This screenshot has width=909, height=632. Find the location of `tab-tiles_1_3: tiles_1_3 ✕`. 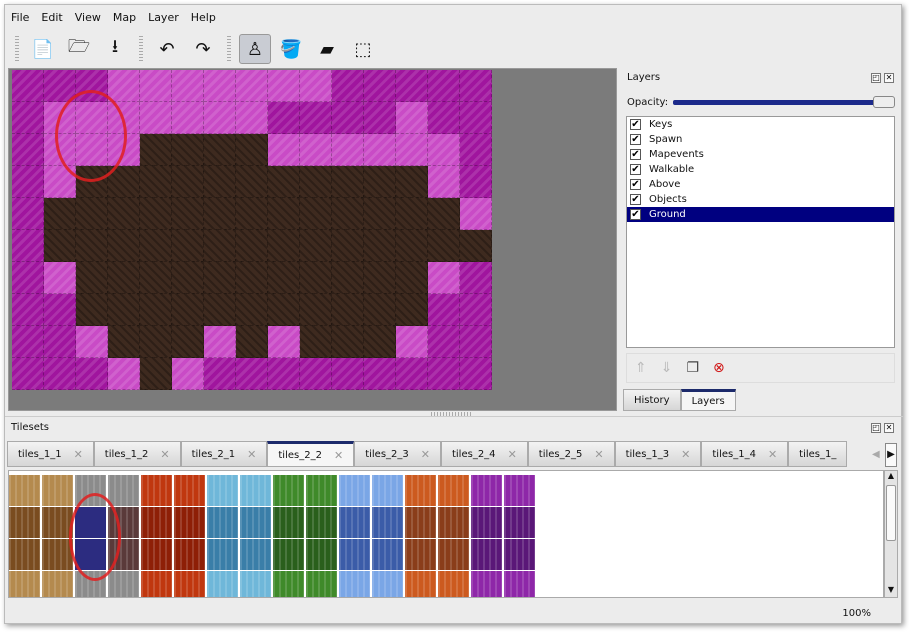

tab-tiles_1_3: tiles_1_3 ✕ is located at coordinates (658, 454).